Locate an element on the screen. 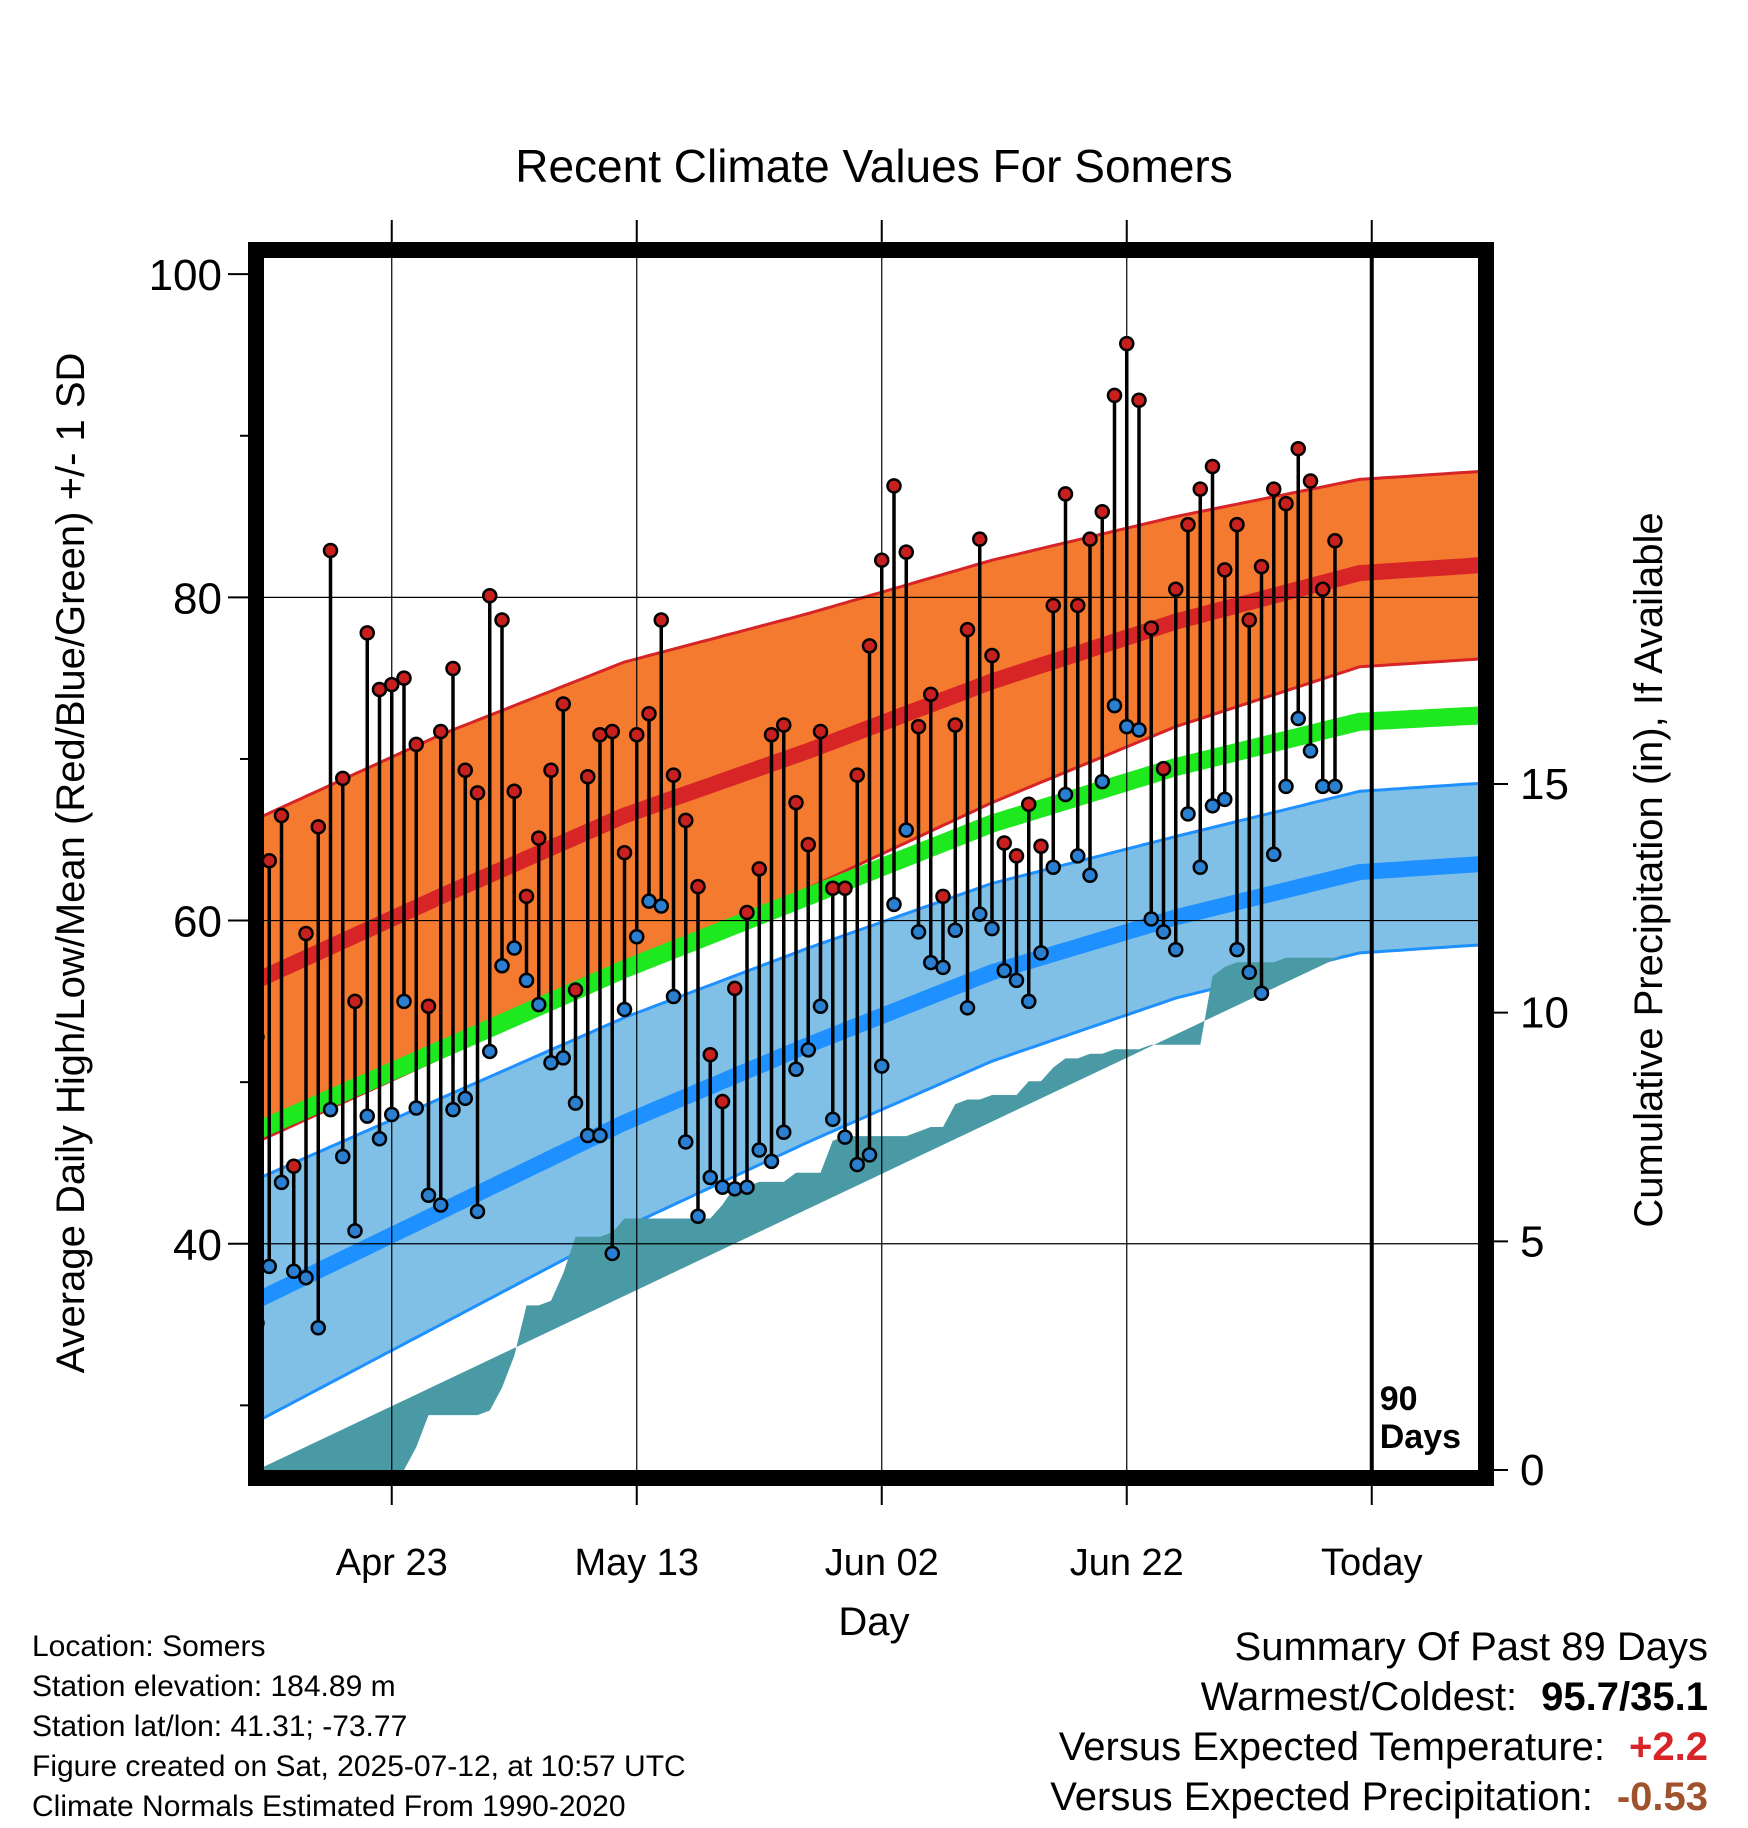  elevation-text: Station elevation: 184.89 m is located at coordinates (214, 1686).